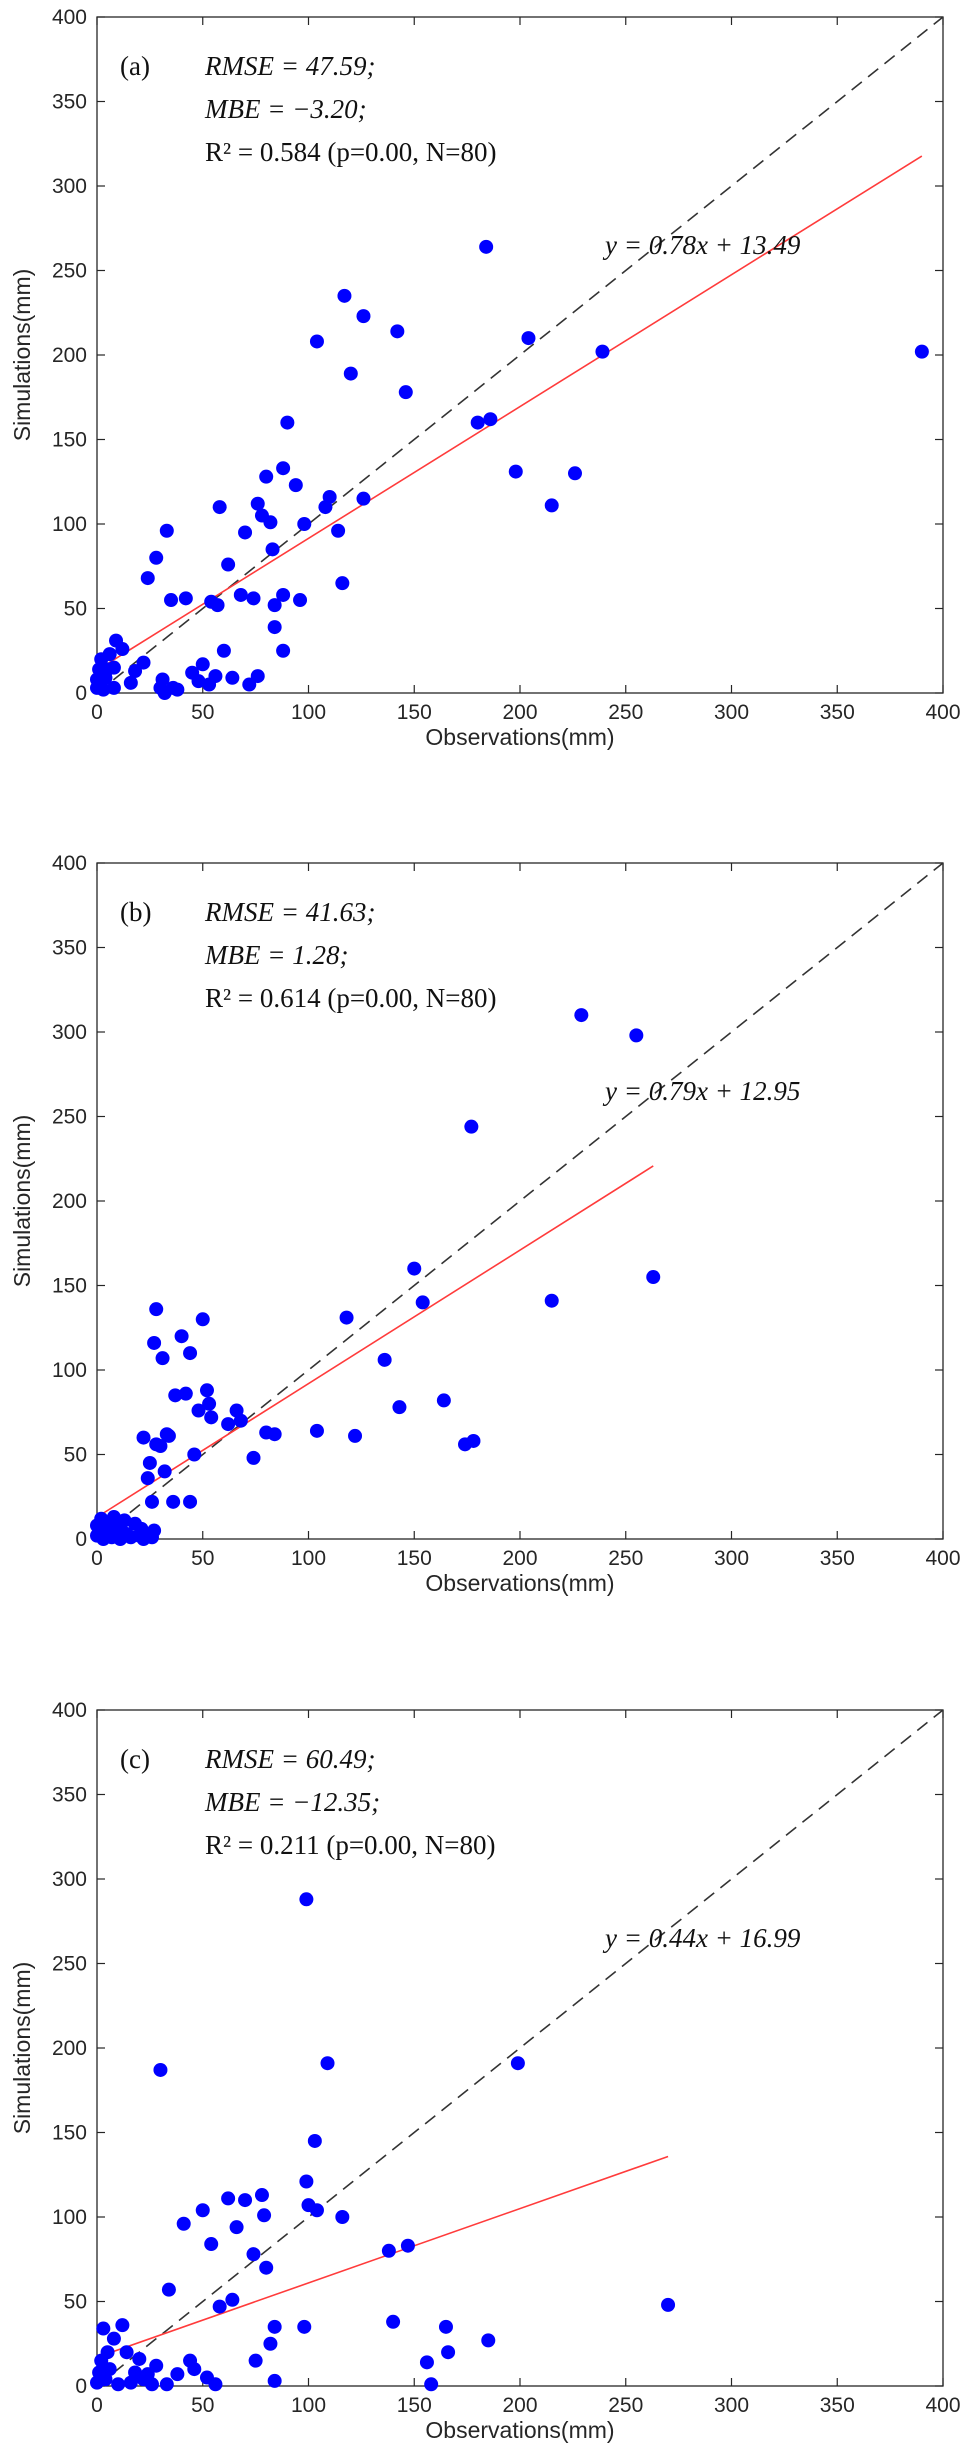  I want to click on fit-equation: y = 0.44x + 16.99, so click(701, 1938).